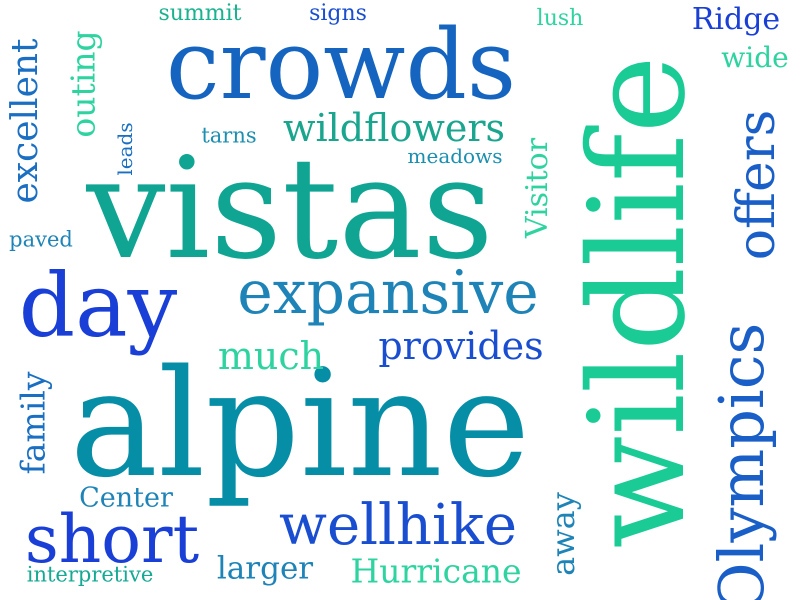  Describe the element at coordinates (271, 356) in the screenshot. I see `word-much: much` at that location.